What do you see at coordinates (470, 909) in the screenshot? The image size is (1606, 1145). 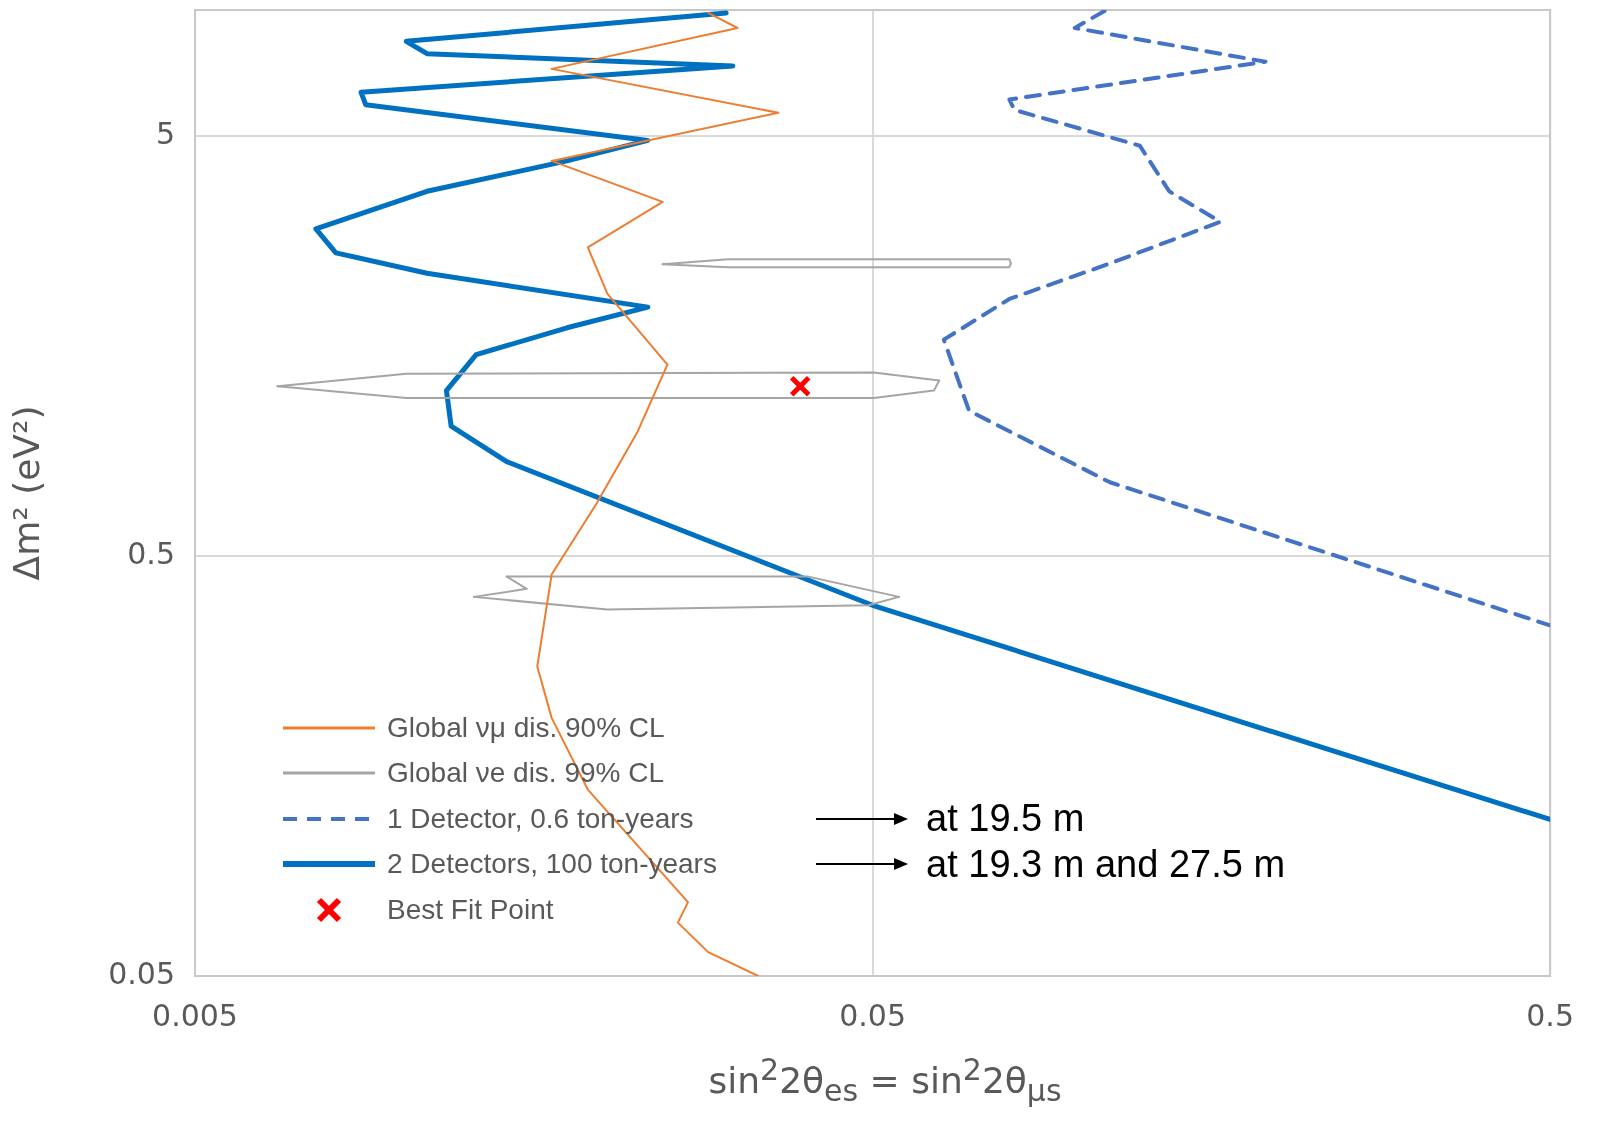 I see `legend-label: Best Fit Point` at bounding box center [470, 909].